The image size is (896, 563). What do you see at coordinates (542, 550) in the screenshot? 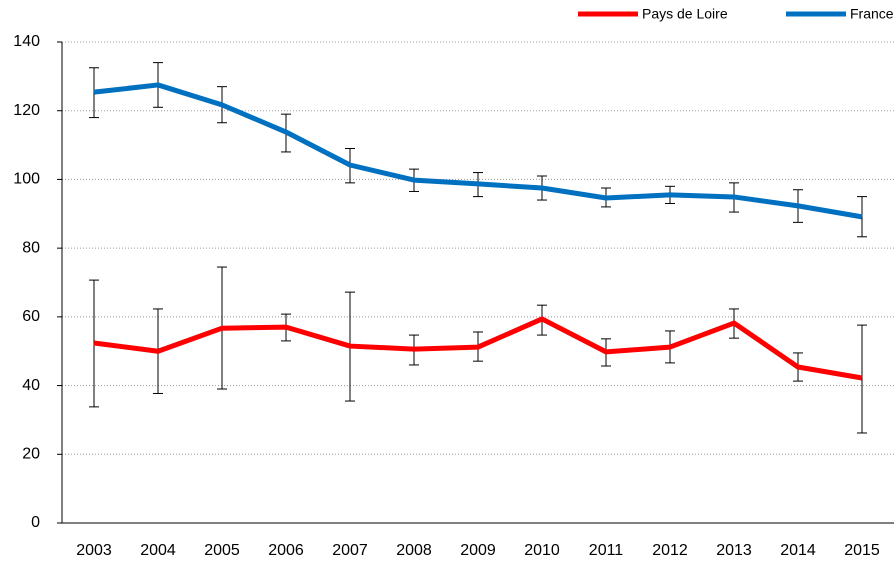
I see `x-tick-label: 2010` at bounding box center [542, 550].